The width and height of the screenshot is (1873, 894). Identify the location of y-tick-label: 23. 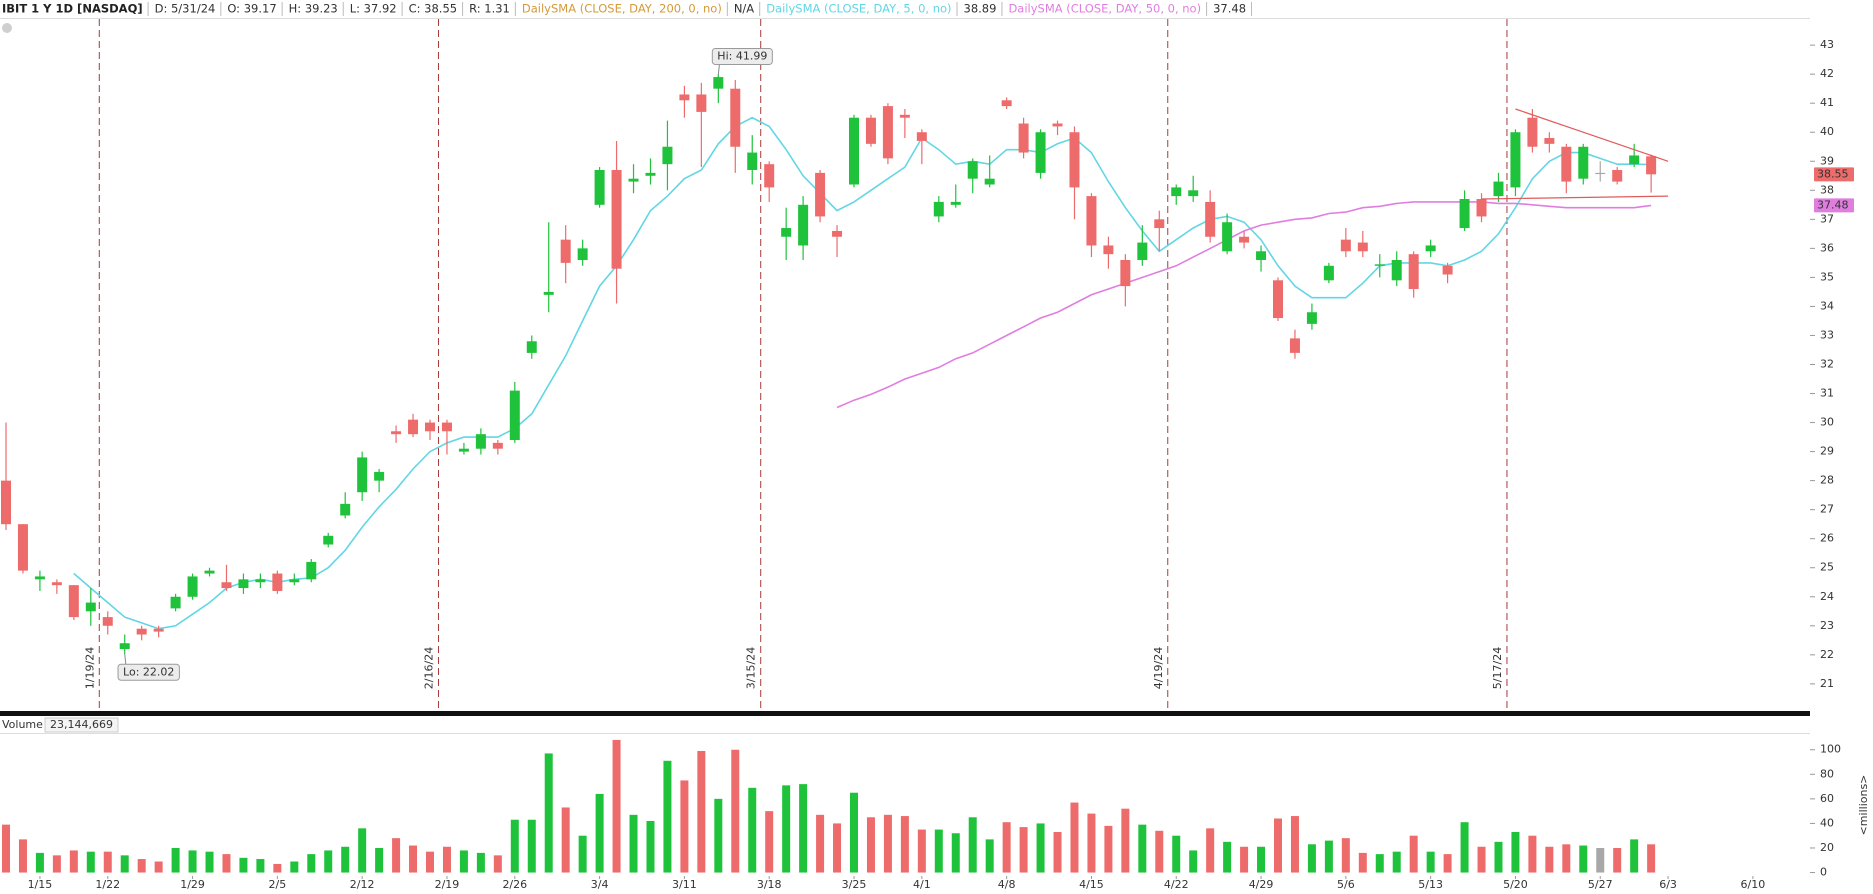
(1827, 625).